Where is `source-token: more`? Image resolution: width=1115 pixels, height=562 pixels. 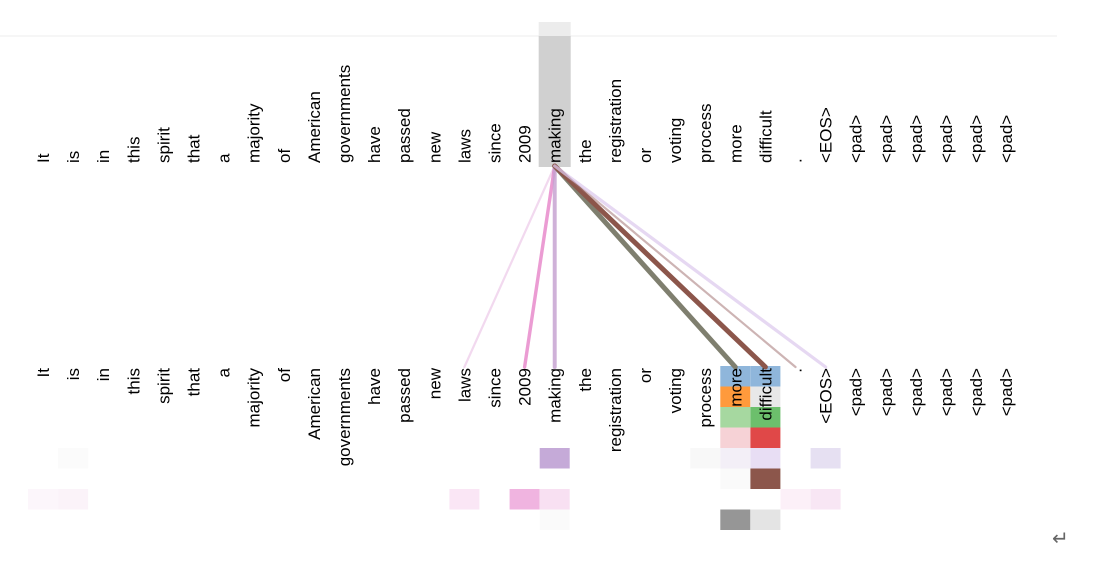 source-token: more is located at coordinates (735, 143).